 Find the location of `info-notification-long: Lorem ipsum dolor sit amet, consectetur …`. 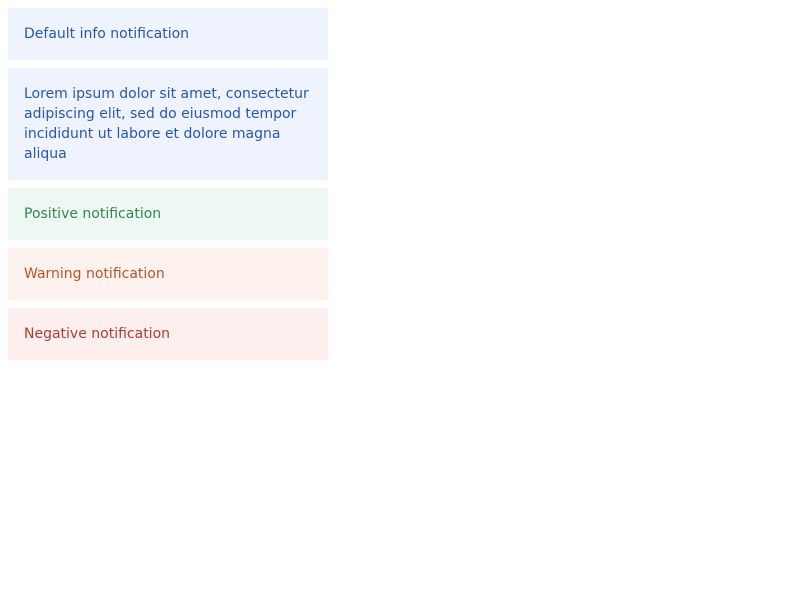

info-notification-long: Lorem ipsum dolor sit amet, consectetur … is located at coordinates (168, 124).